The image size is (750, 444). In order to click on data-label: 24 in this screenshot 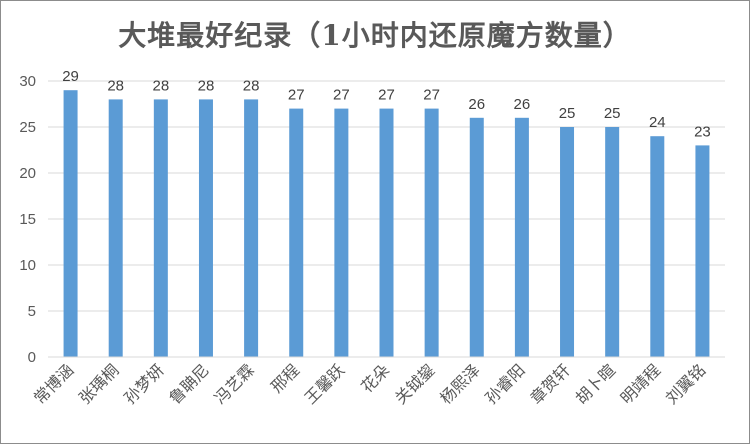, I will do `click(657, 122)`.